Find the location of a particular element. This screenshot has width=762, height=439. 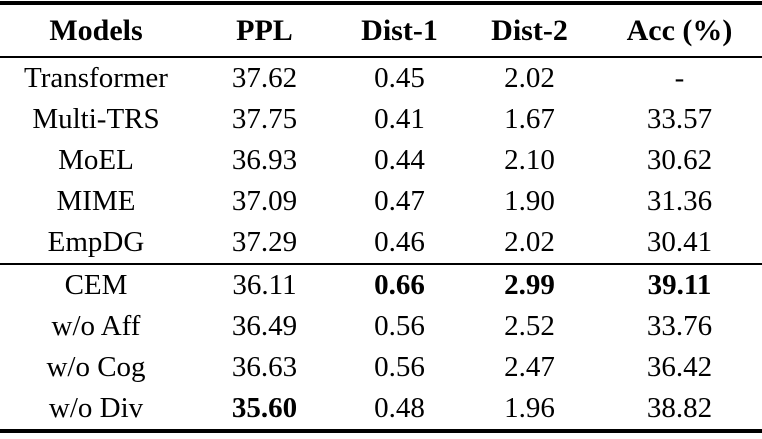

table-row: w/o Cog 36.63 0.56 2.47 36.42 is located at coordinates (381, 367).